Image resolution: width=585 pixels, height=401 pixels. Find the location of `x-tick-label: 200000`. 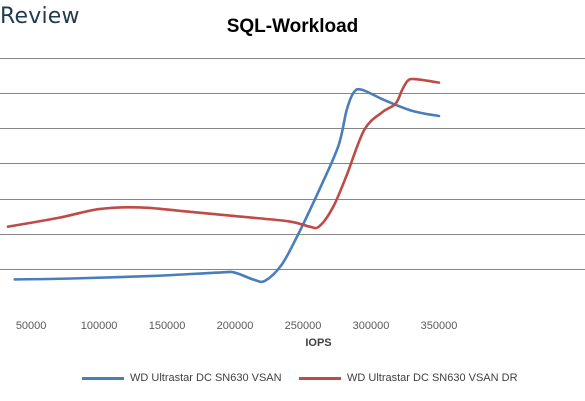

x-tick-label: 200000 is located at coordinates (235, 326).